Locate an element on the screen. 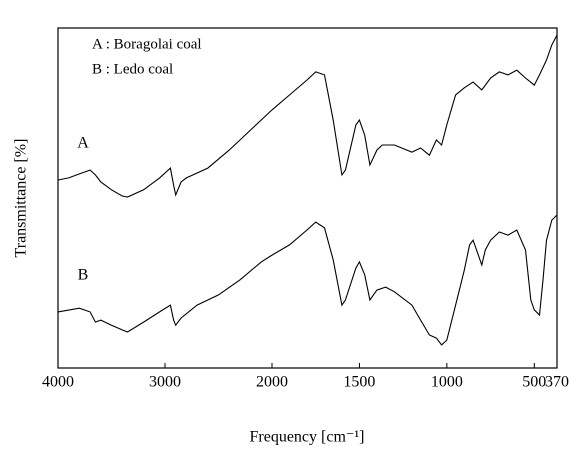 Image resolution: width=580 pixels, height=459 pixels. x-tick-label: 500 is located at coordinates (534, 382).